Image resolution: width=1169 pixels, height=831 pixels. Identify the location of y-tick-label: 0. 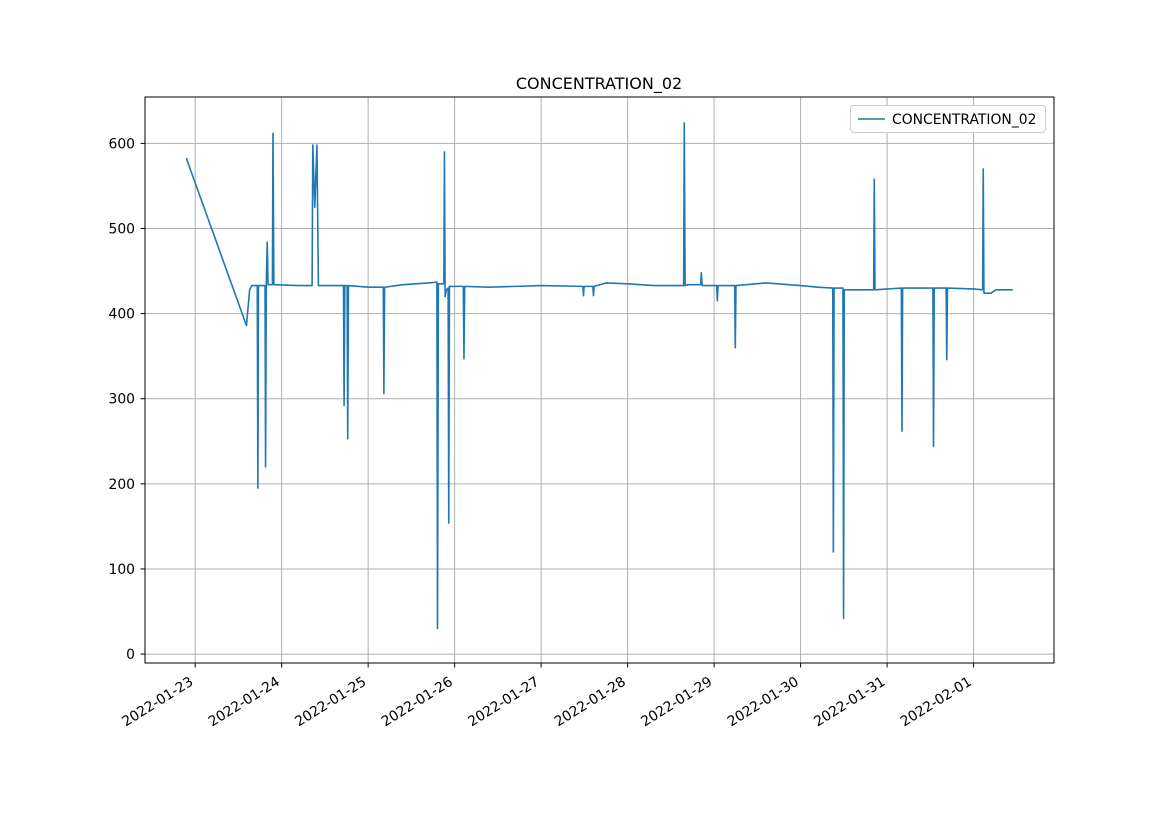
(130, 655).